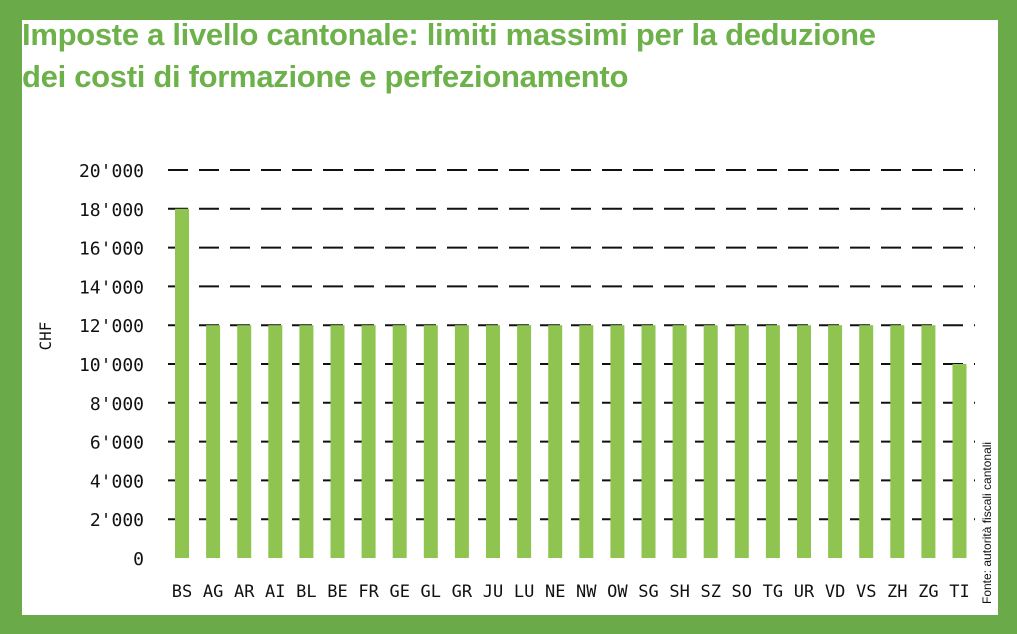 This screenshot has height=634, width=1017. Describe the element at coordinates (111, 287) in the screenshot. I see `y-tick-label: 14'000` at that location.